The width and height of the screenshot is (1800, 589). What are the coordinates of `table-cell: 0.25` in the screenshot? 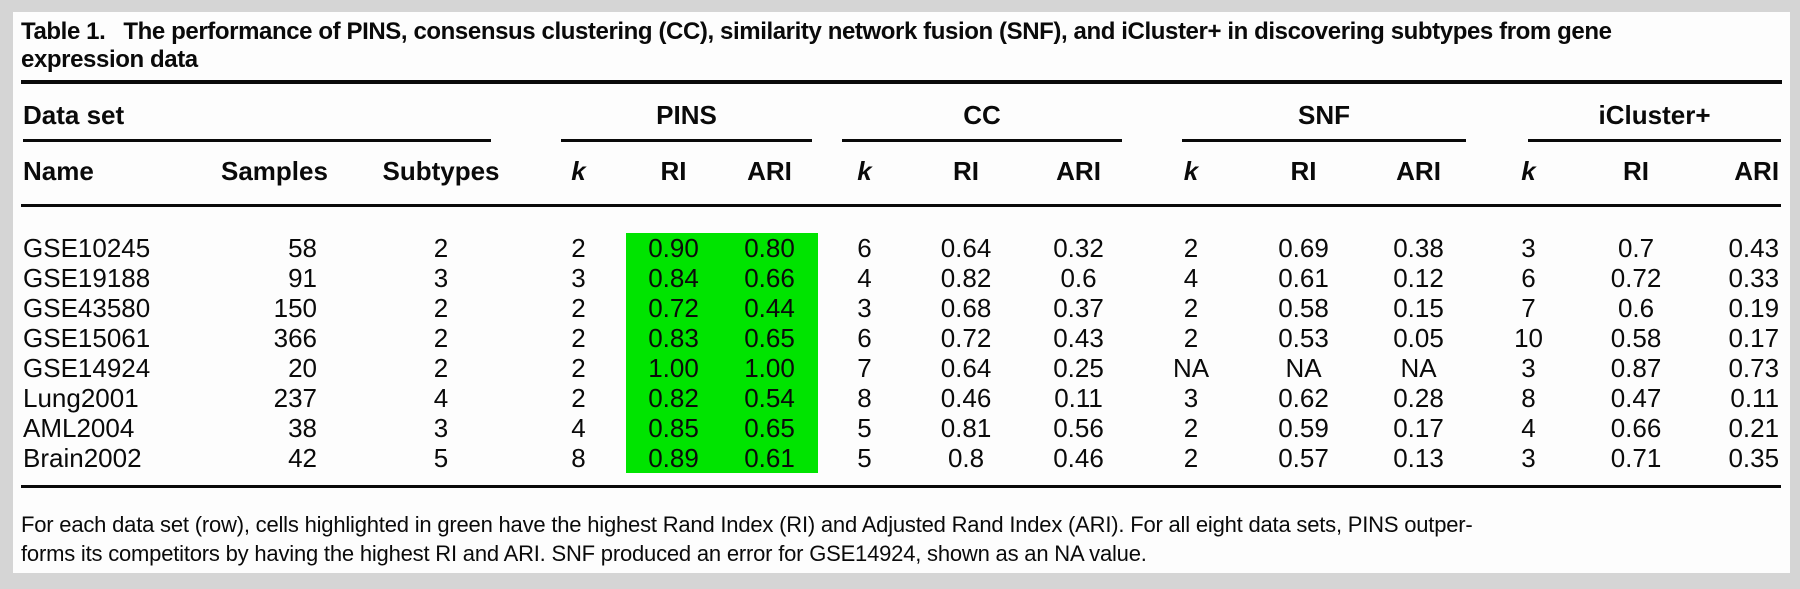 It's located at (1078, 368).